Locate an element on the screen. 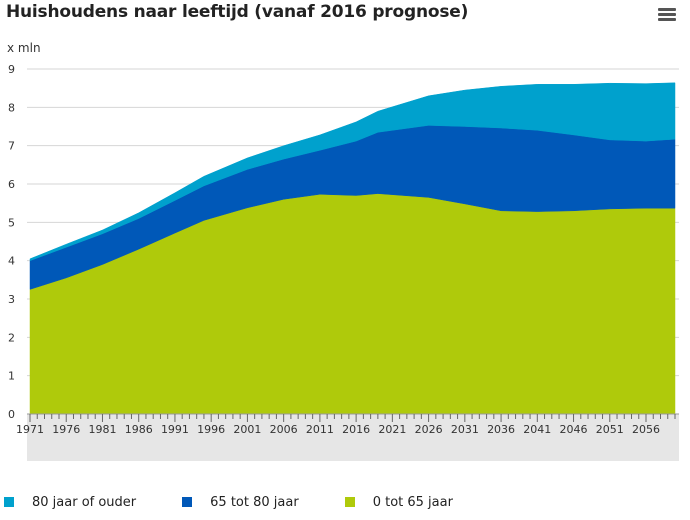 Image resolution: width=690 pixels, height=520 pixels. hamburger-menu-icon is located at coordinates (667, 16).